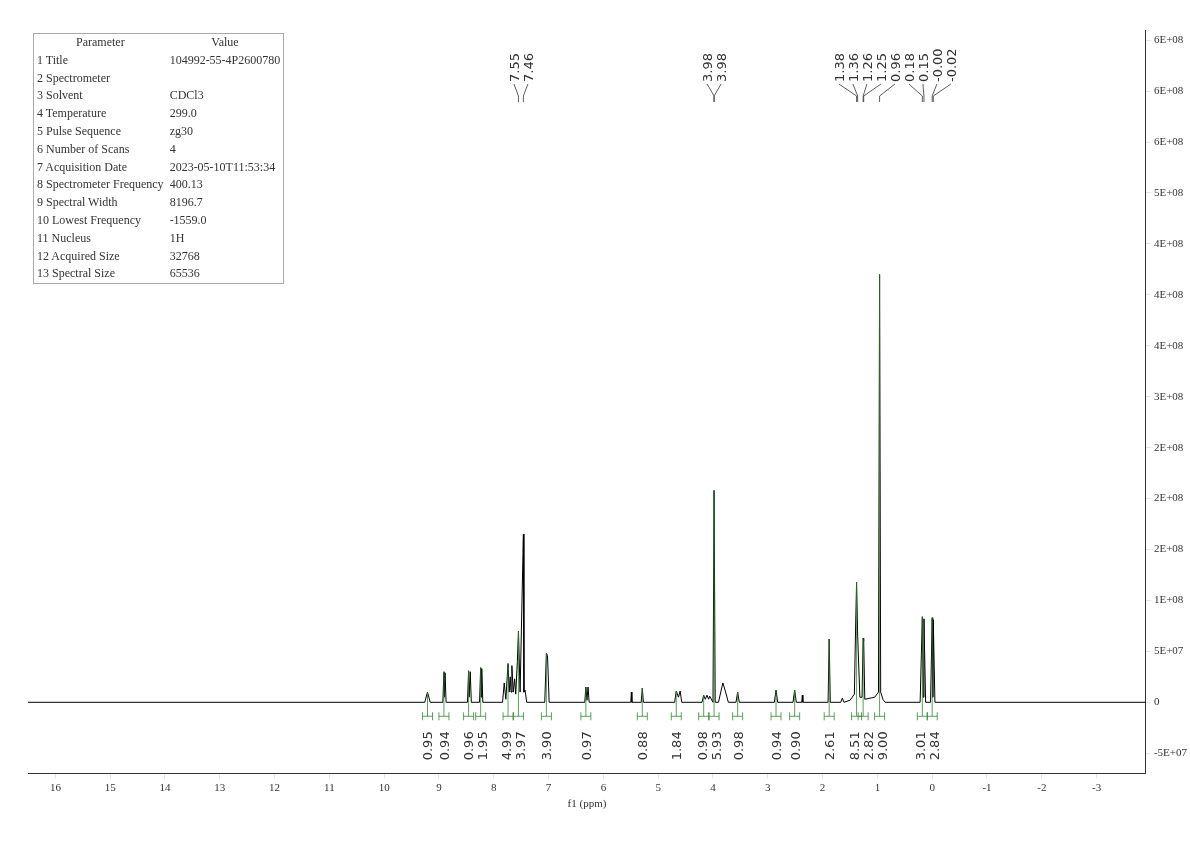 The image size is (1190, 841). What do you see at coordinates (987, 787) in the screenshot?
I see `x-tick-label: -1` at bounding box center [987, 787].